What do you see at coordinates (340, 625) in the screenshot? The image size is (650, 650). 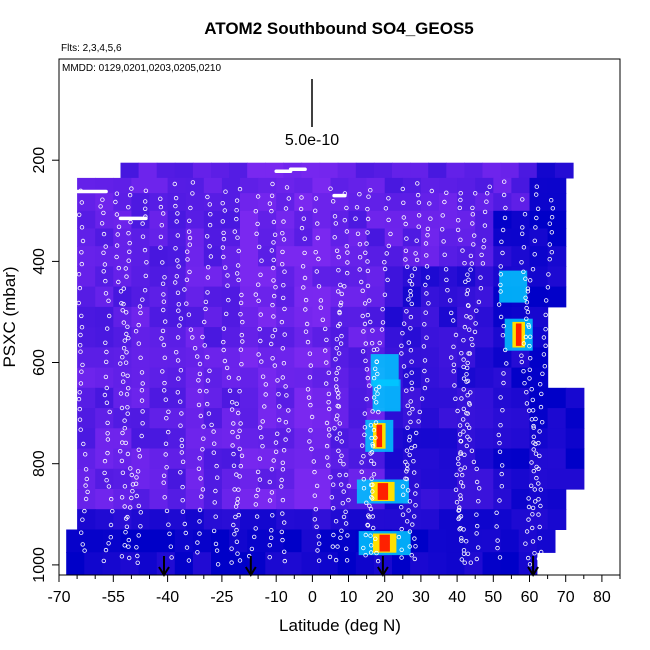 I see `x-axis-label: Latitude (deg N)` at bounding box center [340, 625].